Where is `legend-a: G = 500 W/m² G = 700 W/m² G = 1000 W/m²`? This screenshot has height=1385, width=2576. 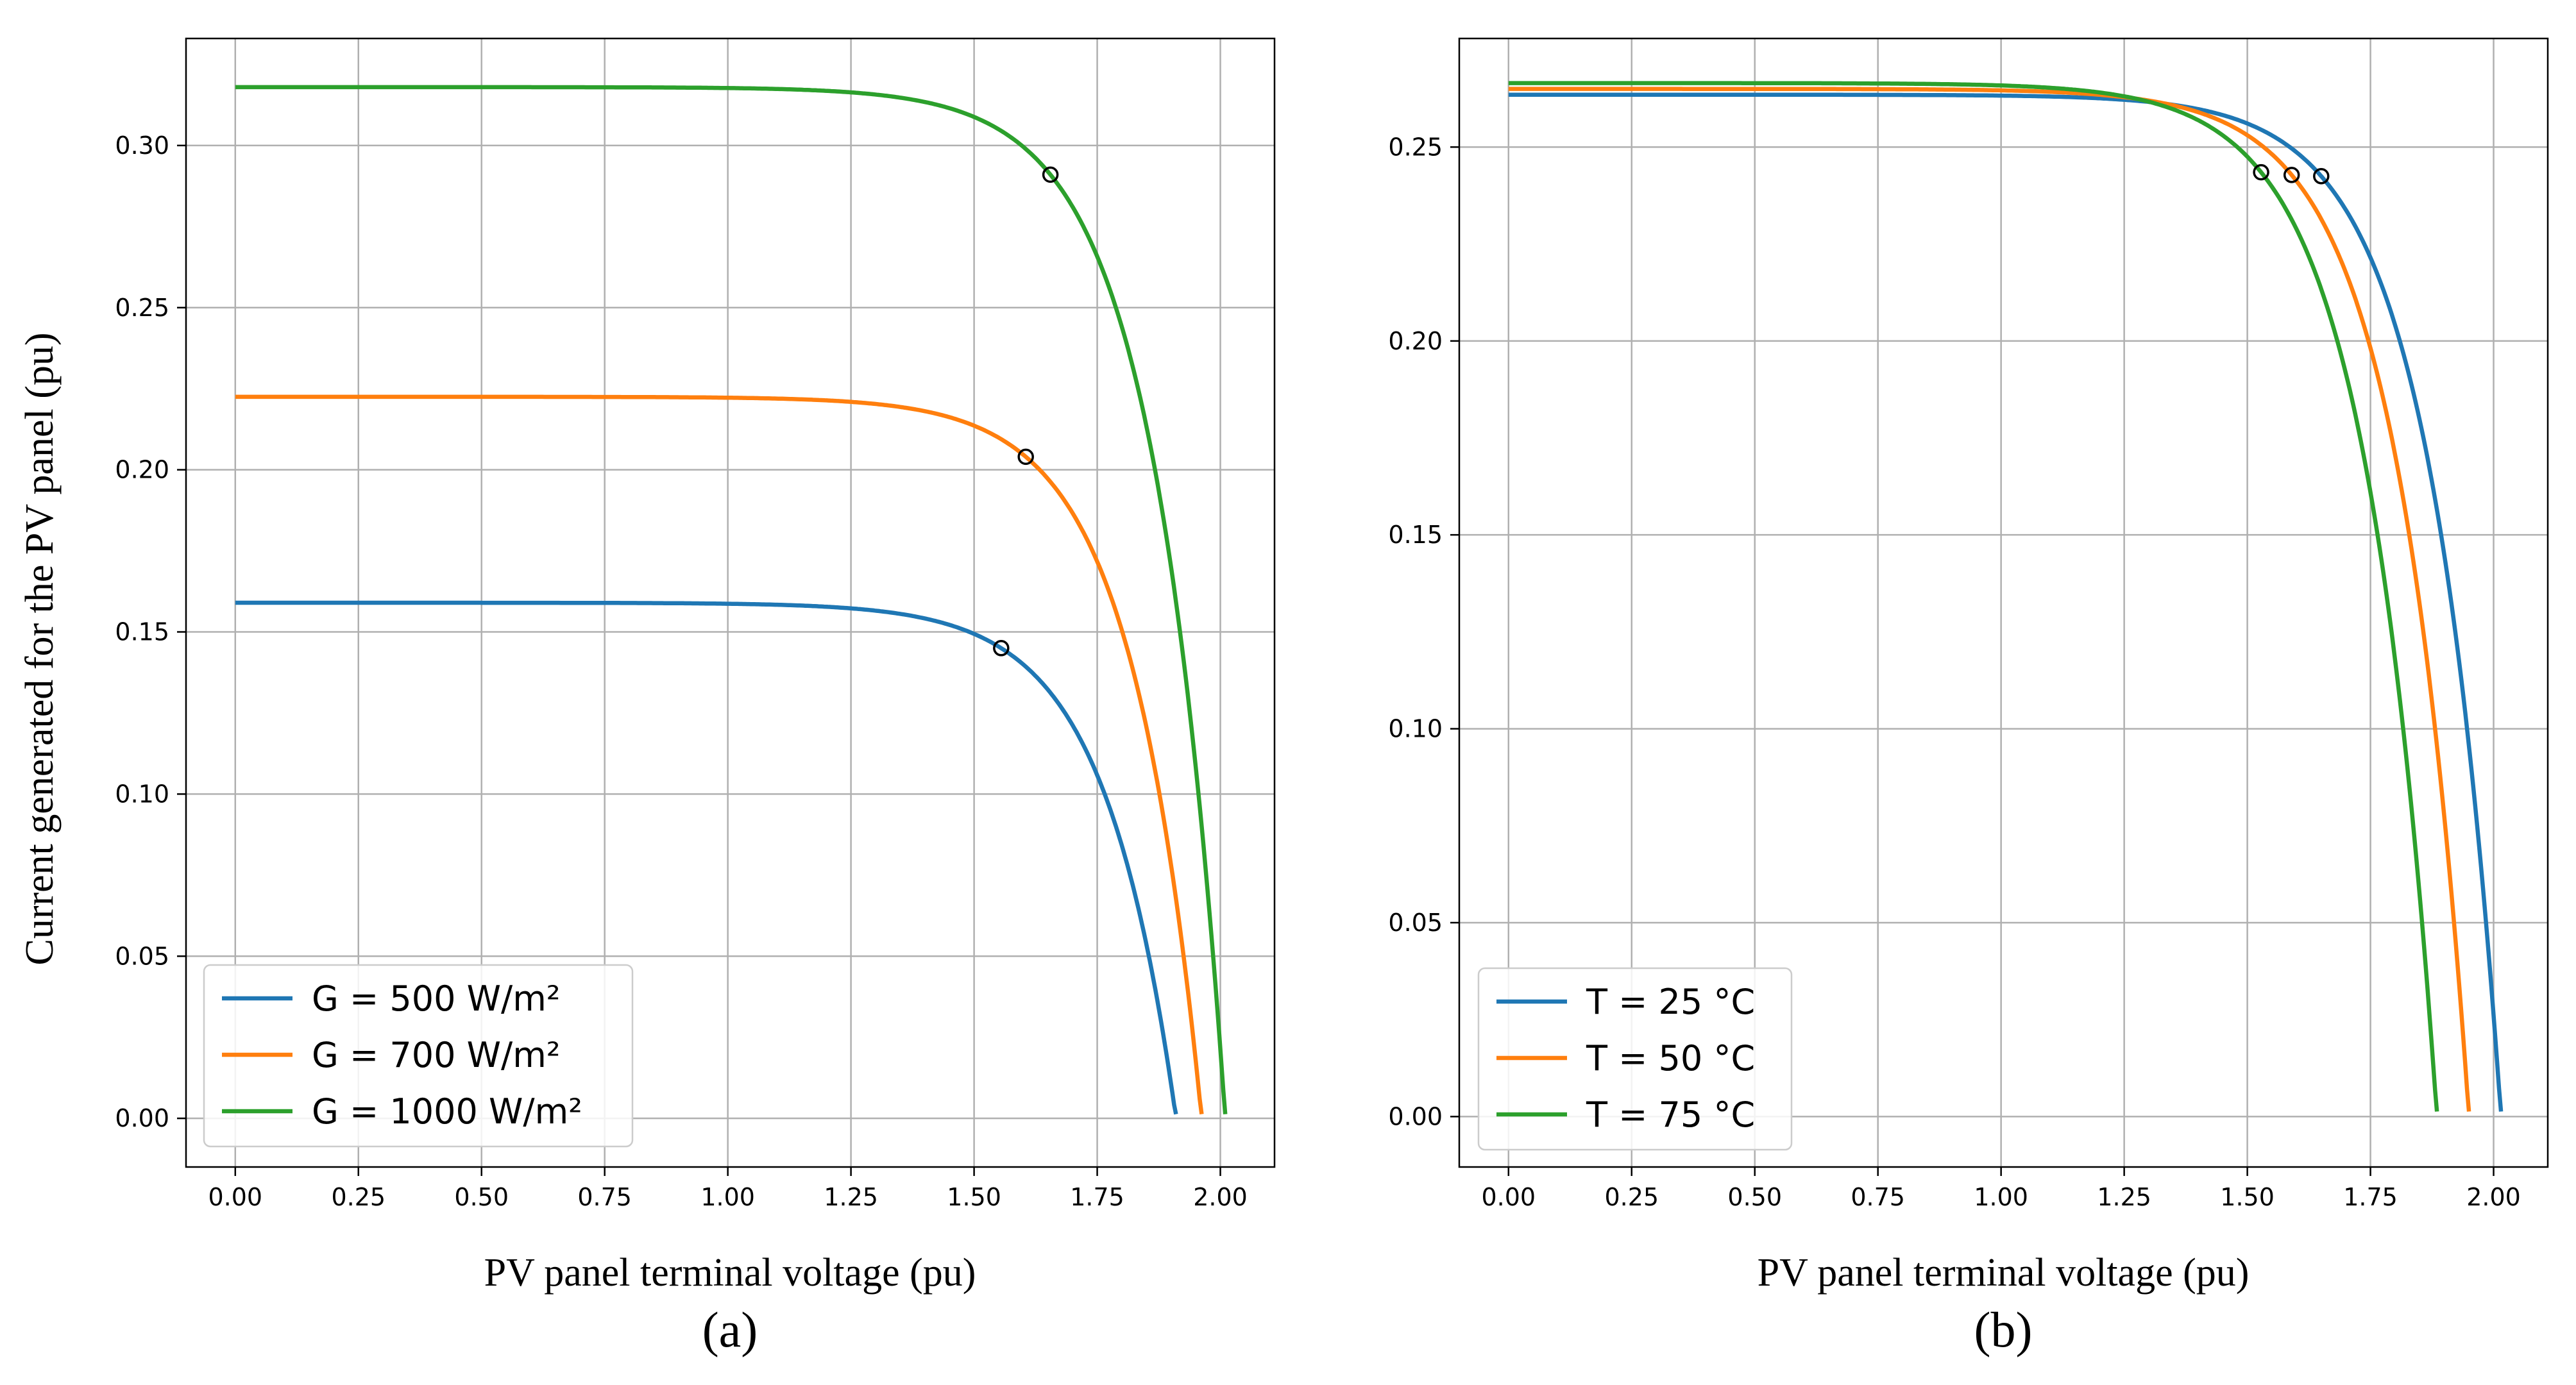 legend-a: G = 500 W/m² G = 700 W/m² G = 1000 W/m² is located at coordinates (418, 1056).